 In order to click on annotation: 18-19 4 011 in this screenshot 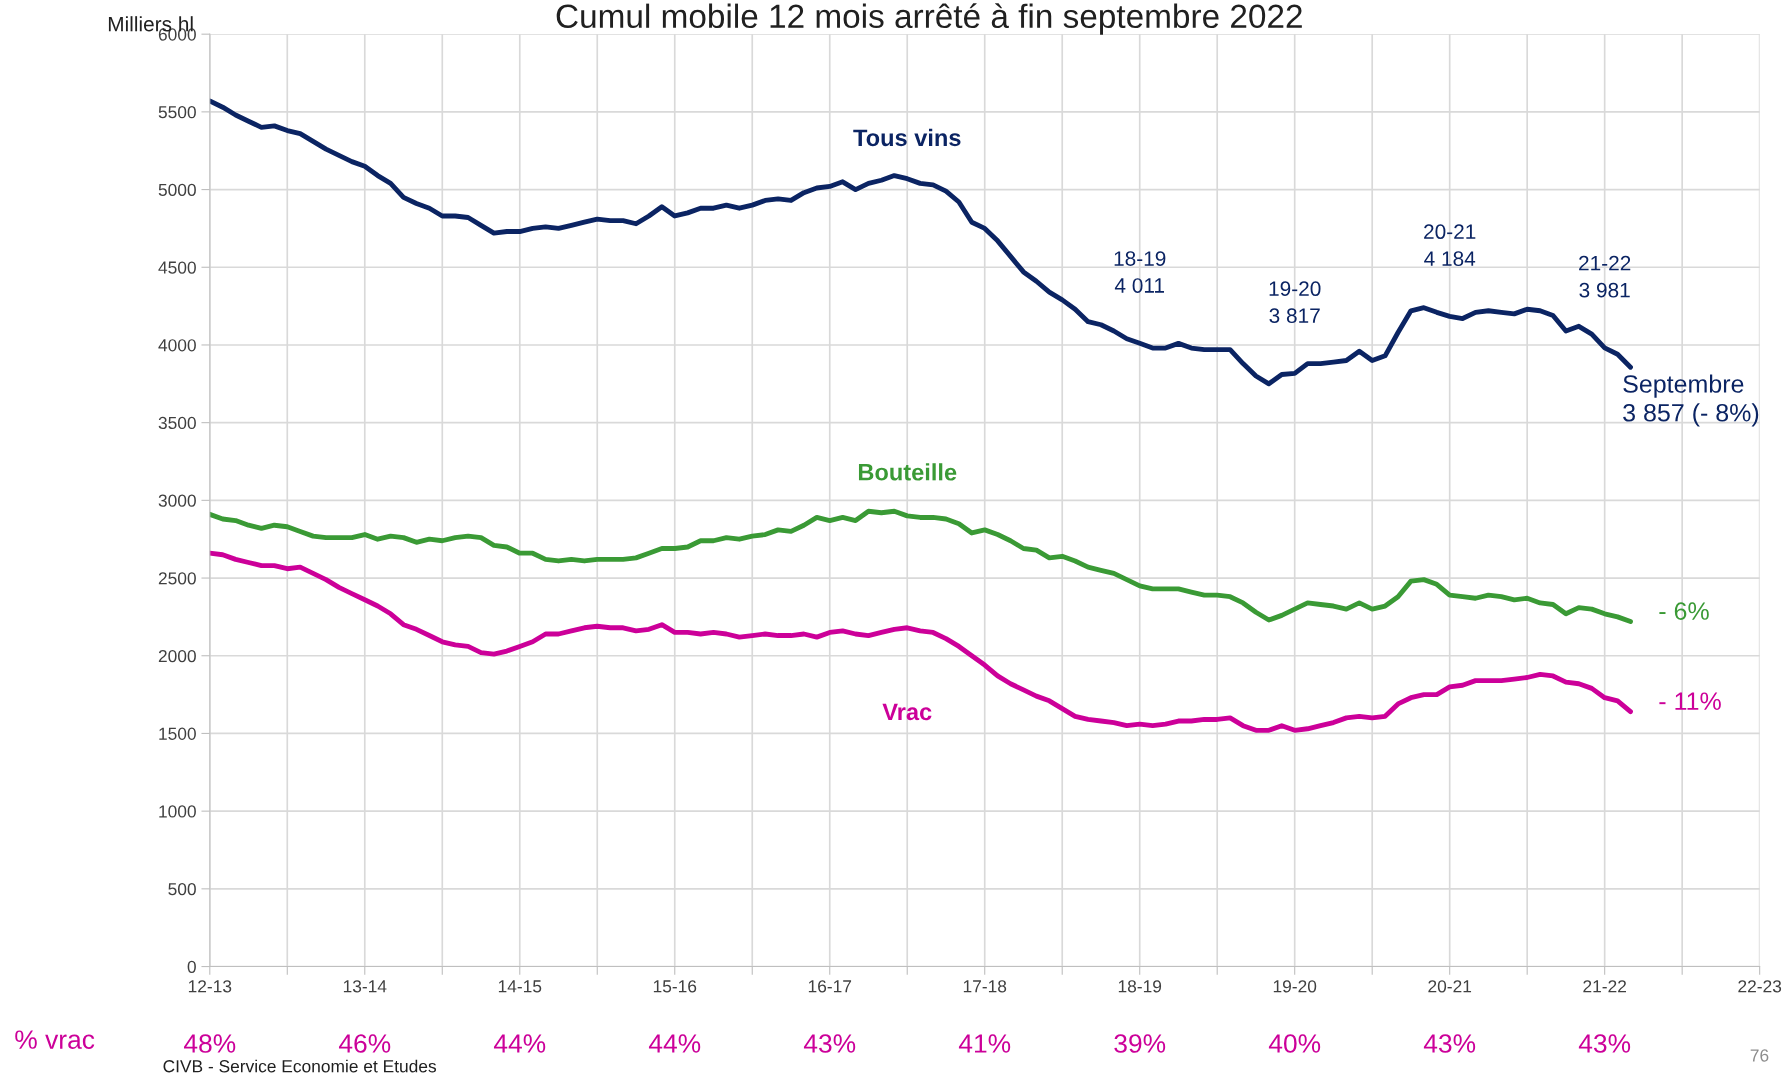, I will do `click(1140, 272)`.